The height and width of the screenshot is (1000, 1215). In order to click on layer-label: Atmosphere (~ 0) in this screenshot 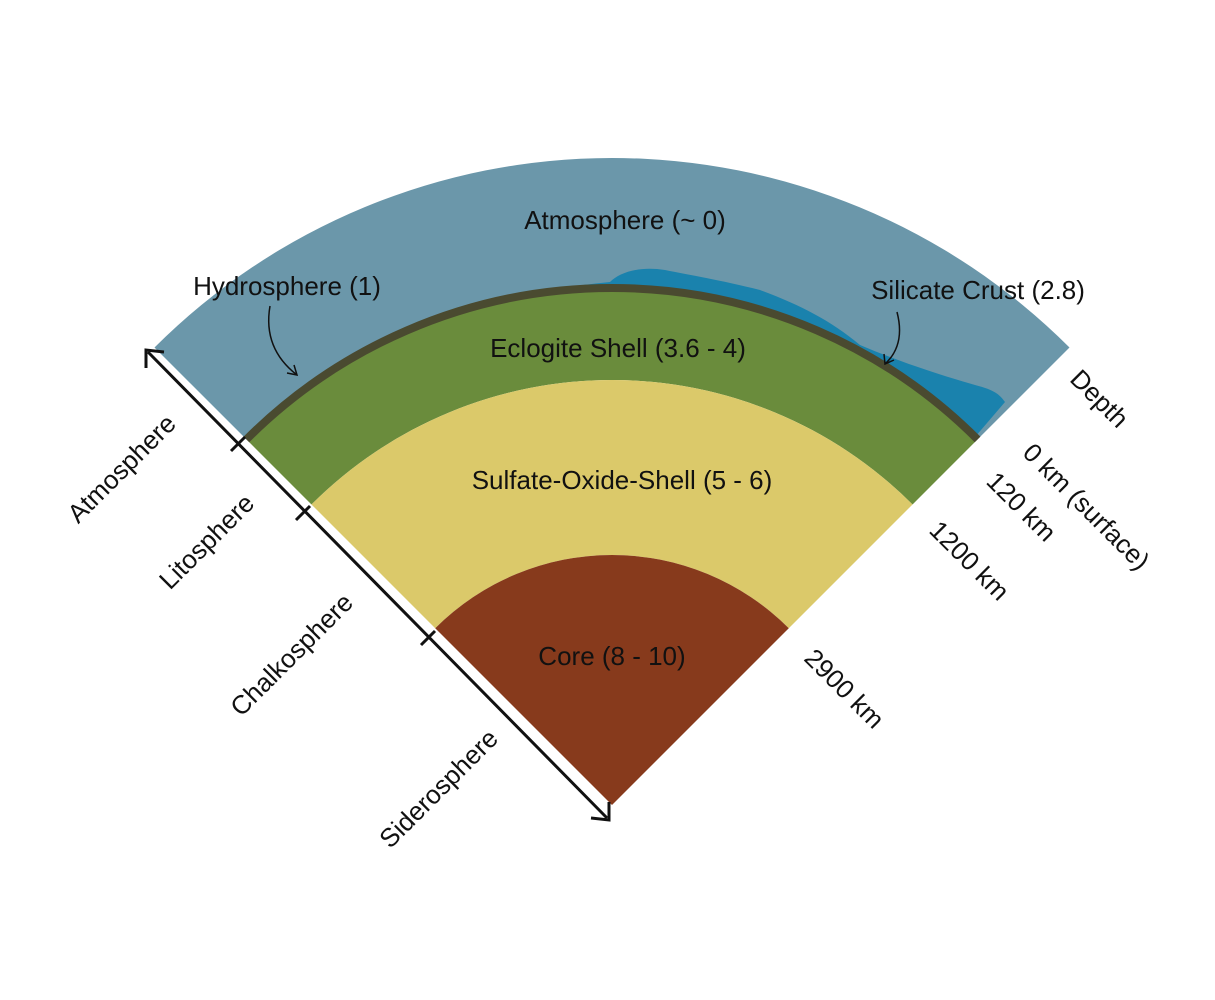, I will do `click(625, 220)`.